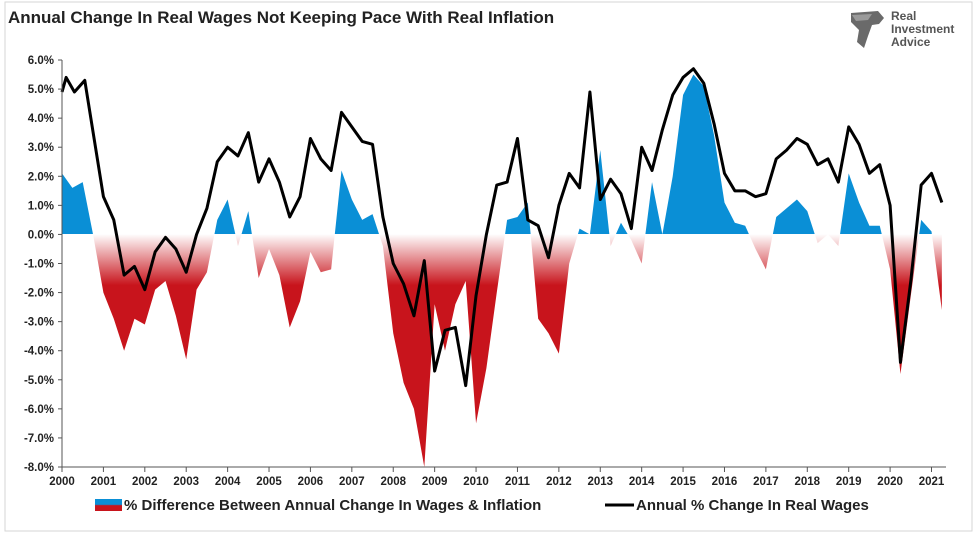  I want to click on x-tick-label: 2017, so click(766, 482).